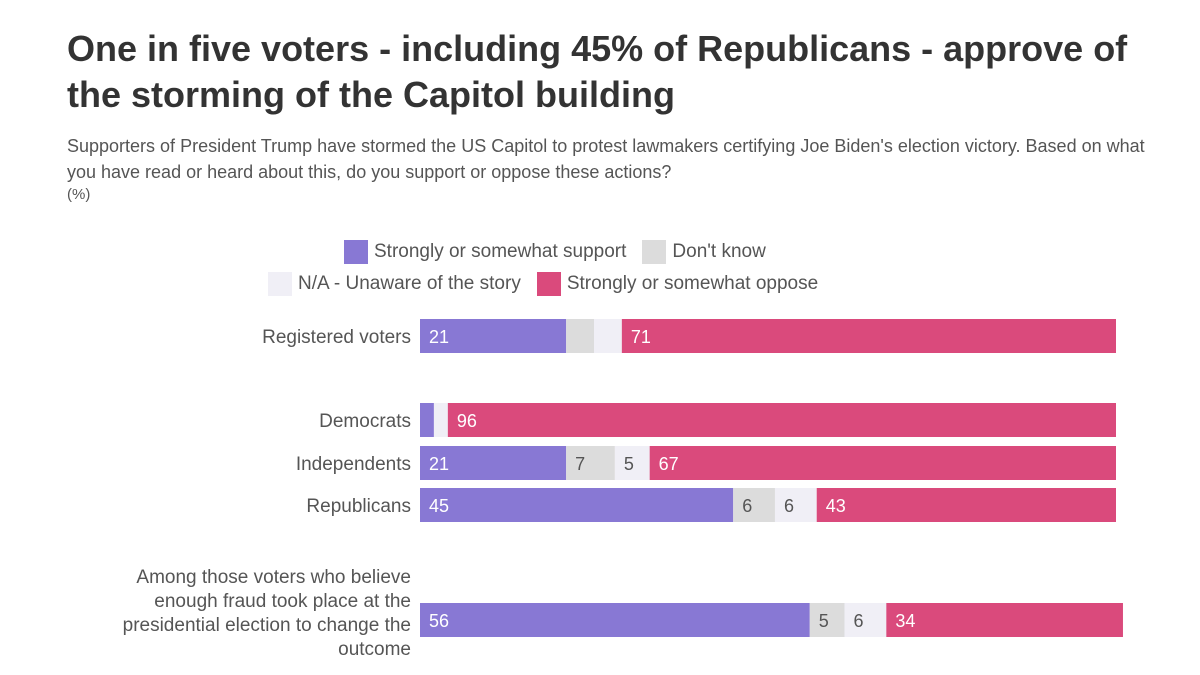  I want to click on unit-label: (%), so click(79, 194).